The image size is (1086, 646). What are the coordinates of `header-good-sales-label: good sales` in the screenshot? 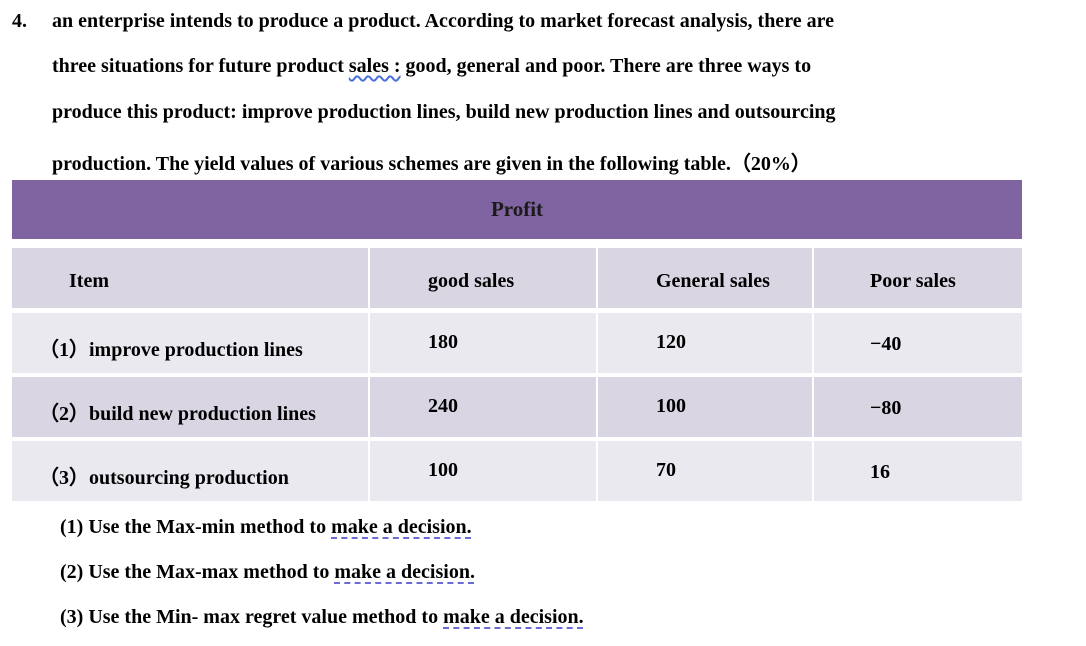 It's located at (471, 281).